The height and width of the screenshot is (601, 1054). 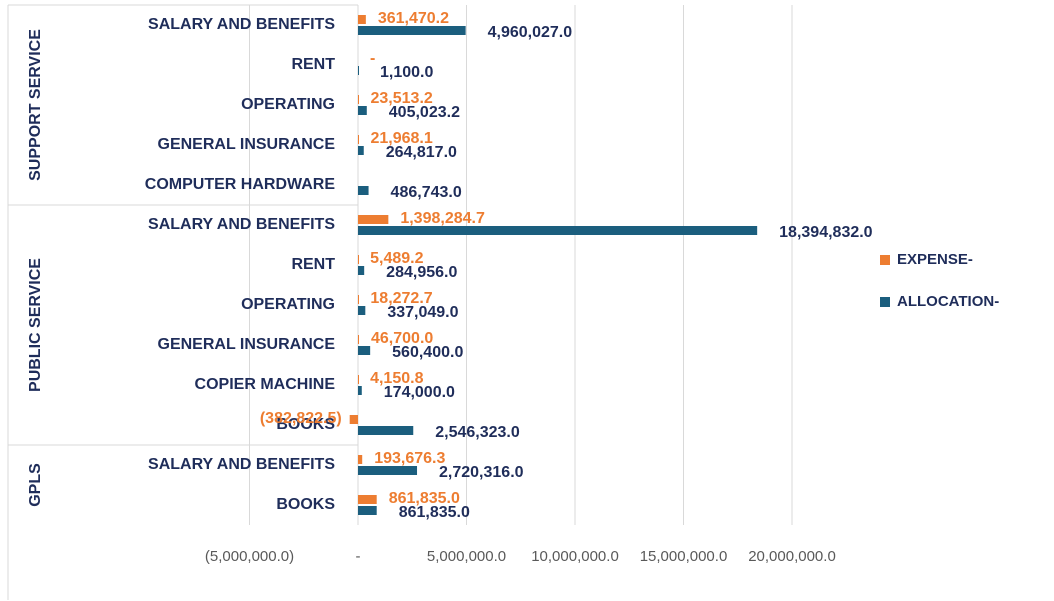 What do you see at coordinates (249, 556) in the screenshot?
I see `x-tick-label: (5,000,000.0)` at bounding box center [249, 556].